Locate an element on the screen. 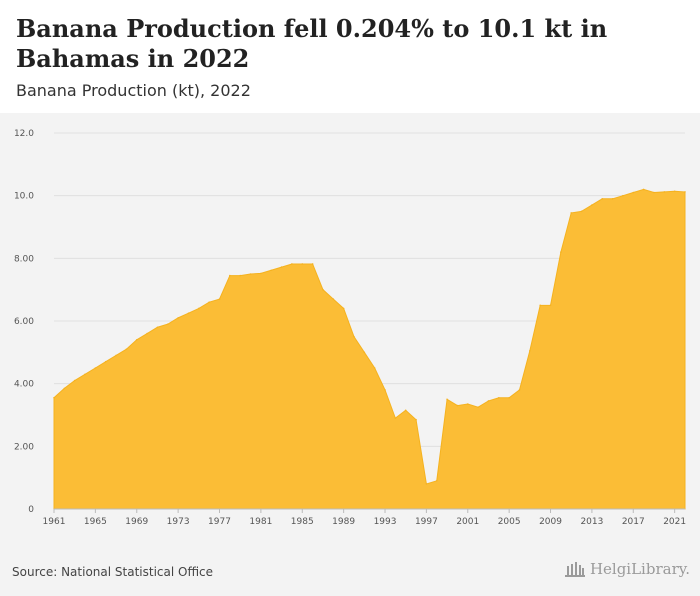 The height and width of the screenshot is (596, 700). y-tick-label: 0 is located at coordinates (31, 510).